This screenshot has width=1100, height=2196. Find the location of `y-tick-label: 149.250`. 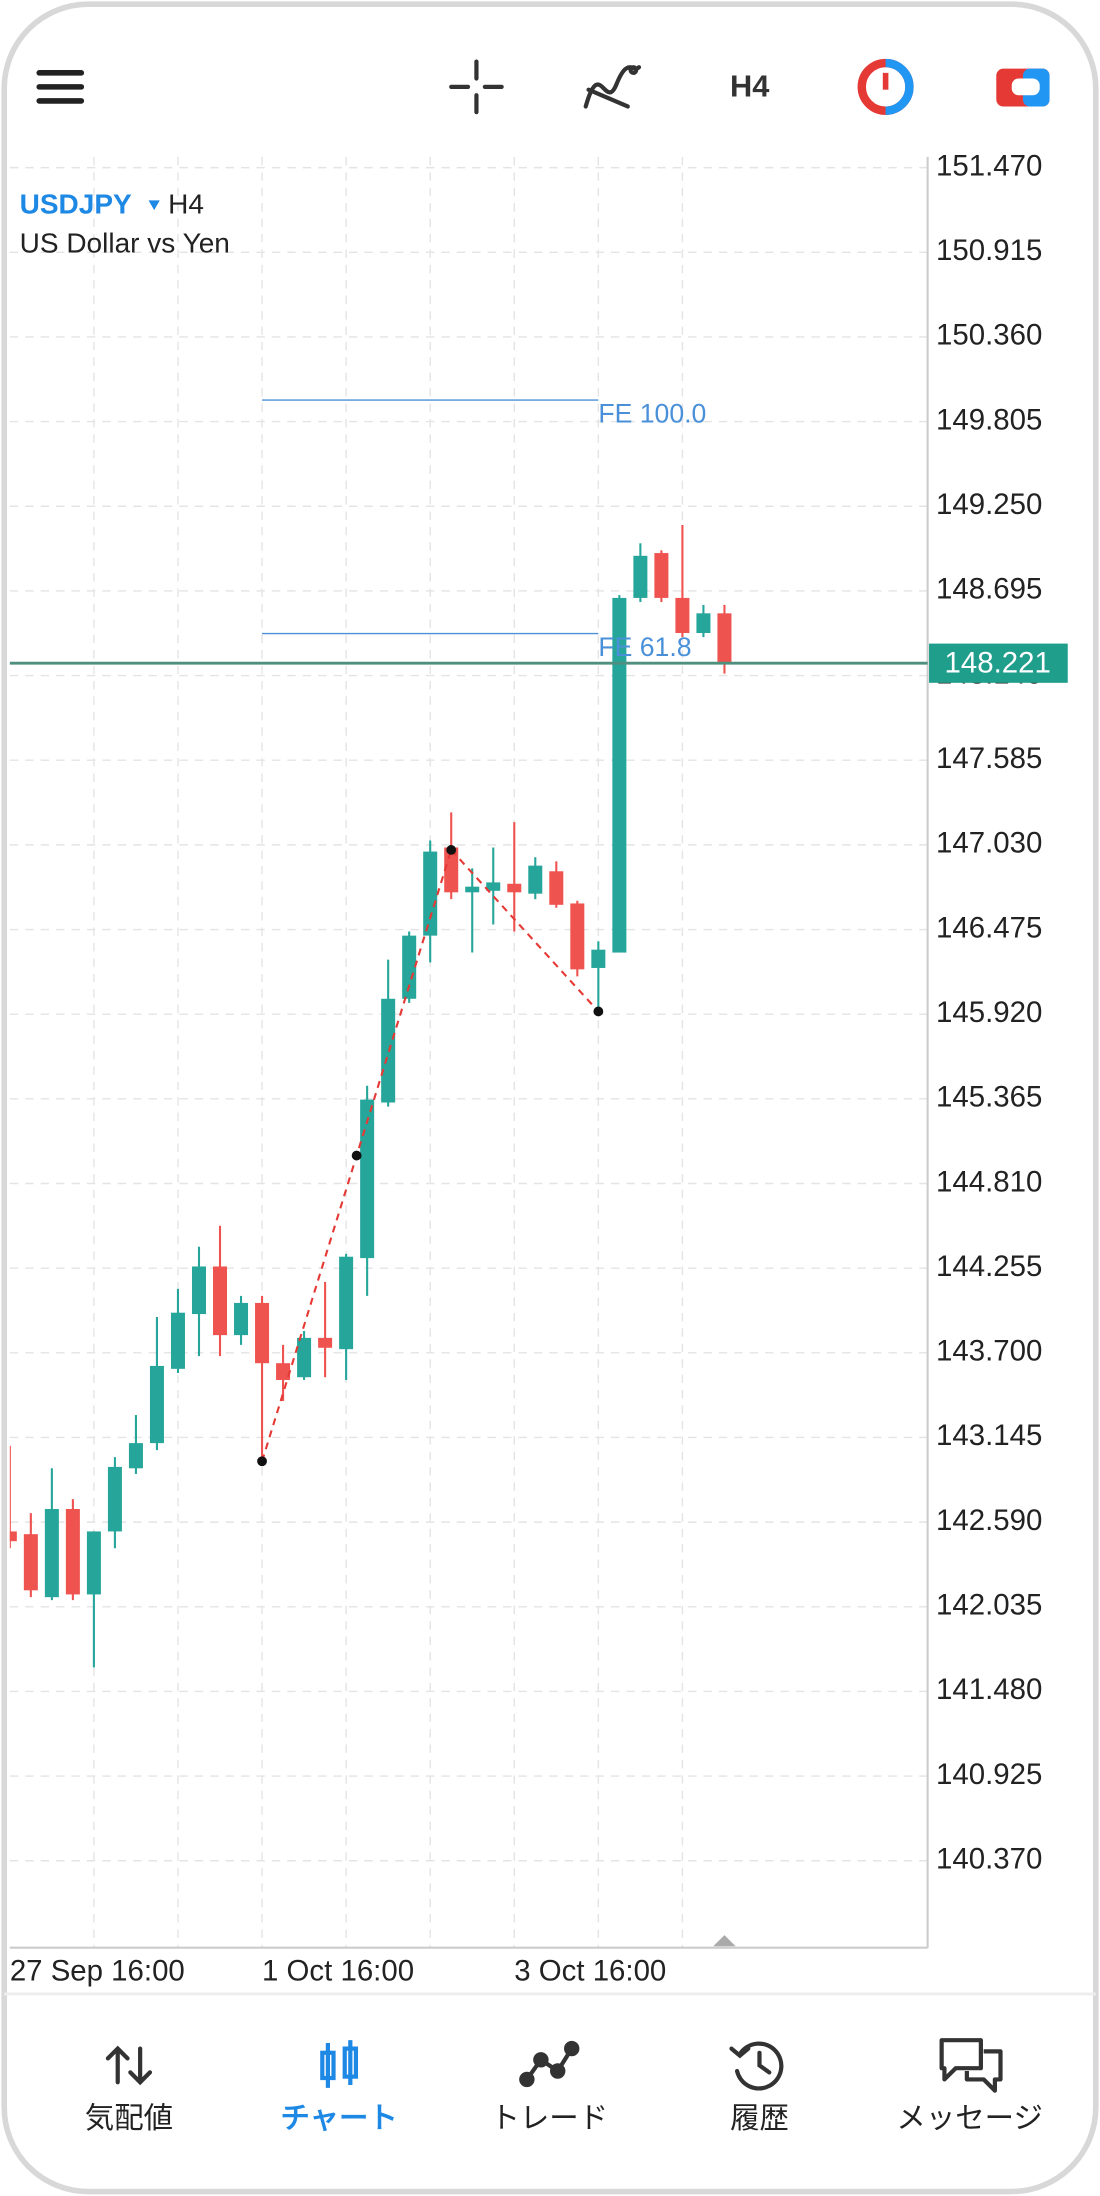

y-tick-label: 149.250 is located at coordinates (989, 504).